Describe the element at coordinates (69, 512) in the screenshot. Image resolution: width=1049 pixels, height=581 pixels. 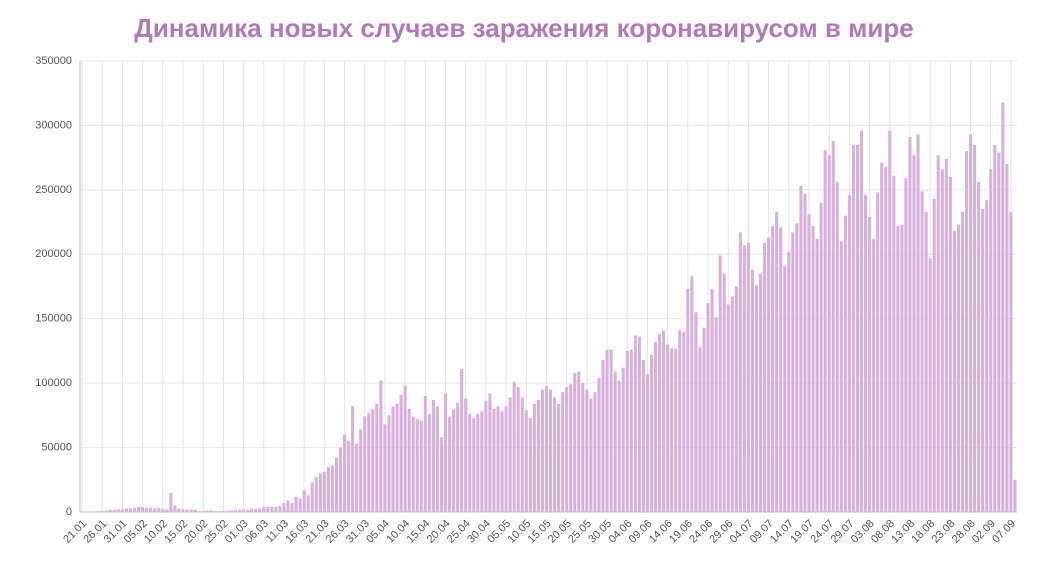
I see `y-tick-label: 0` at that location.